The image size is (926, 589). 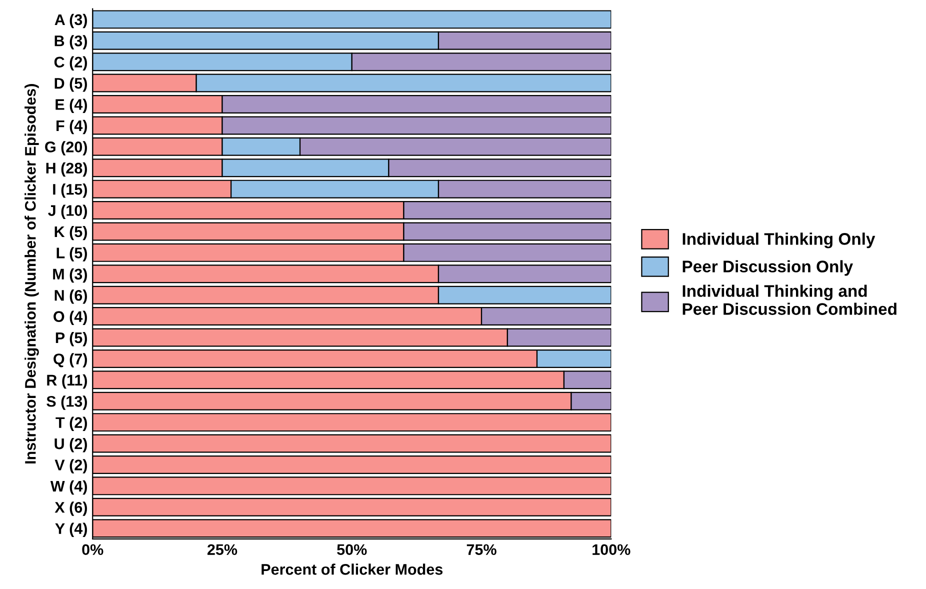 I want to click on x-axis-title: Percent of Clicker Modes, so click(x=352, y=569).